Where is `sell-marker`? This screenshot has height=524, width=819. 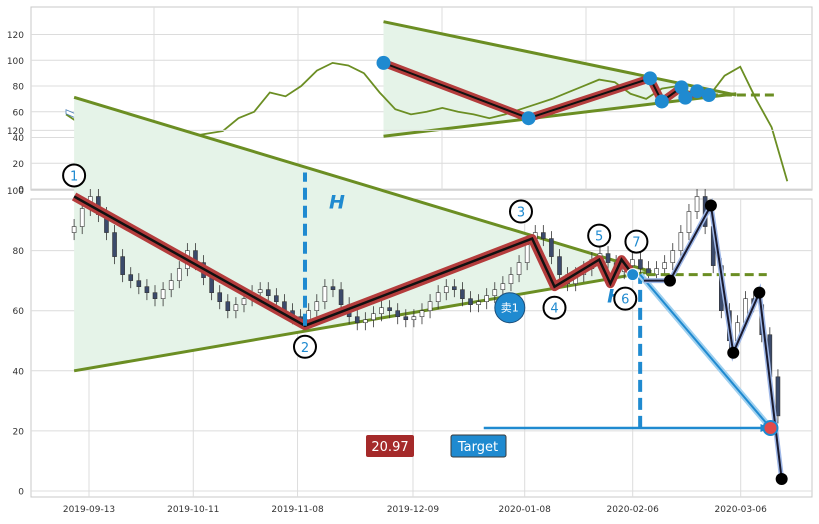 sell-marker is located at coordinates (510, 308).